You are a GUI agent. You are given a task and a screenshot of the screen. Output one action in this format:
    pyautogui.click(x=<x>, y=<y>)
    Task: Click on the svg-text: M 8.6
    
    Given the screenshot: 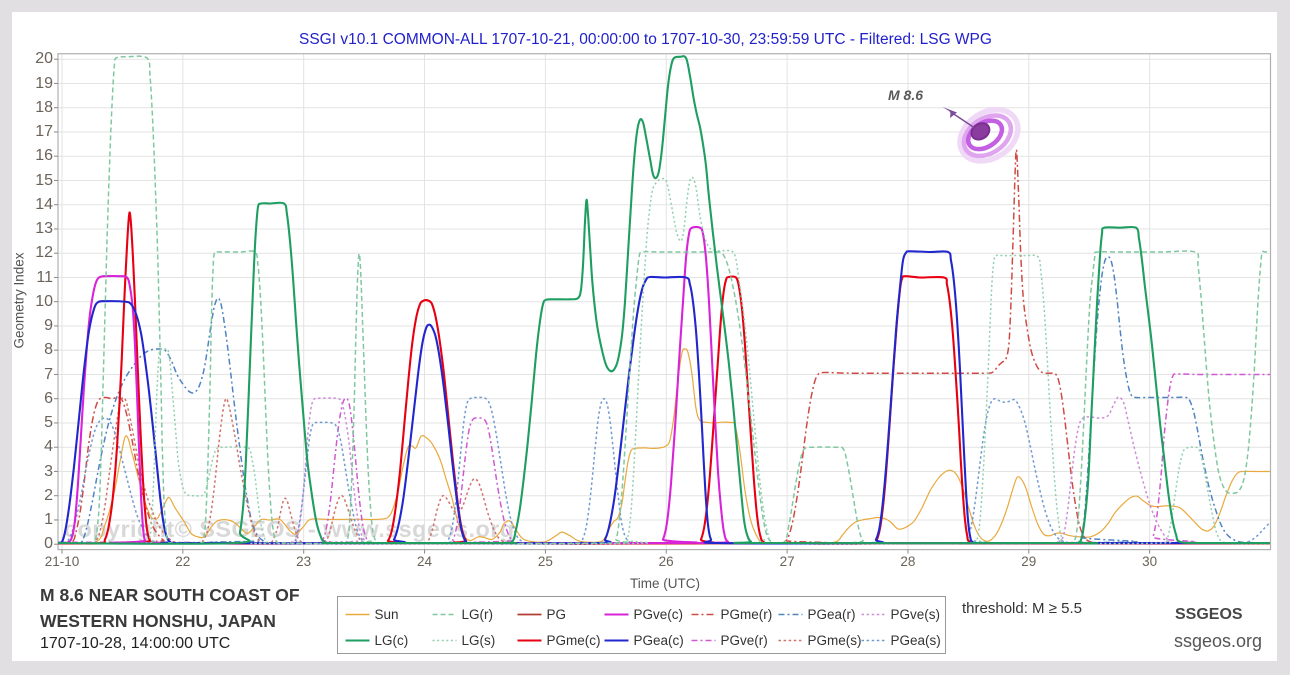 What is the action you would take?
    pyautogui.click(x=905, y=95)
    